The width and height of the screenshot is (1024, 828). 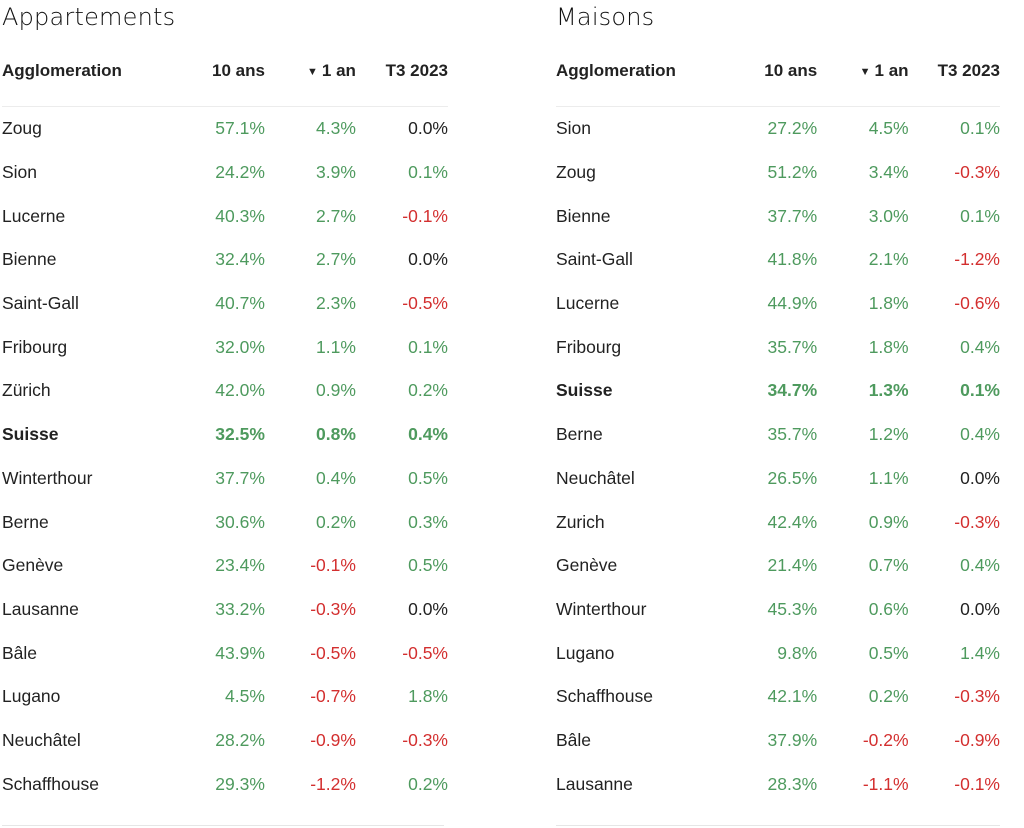 I want to click on ten-year-cell: 24.2%, so click(x=240, y=172).